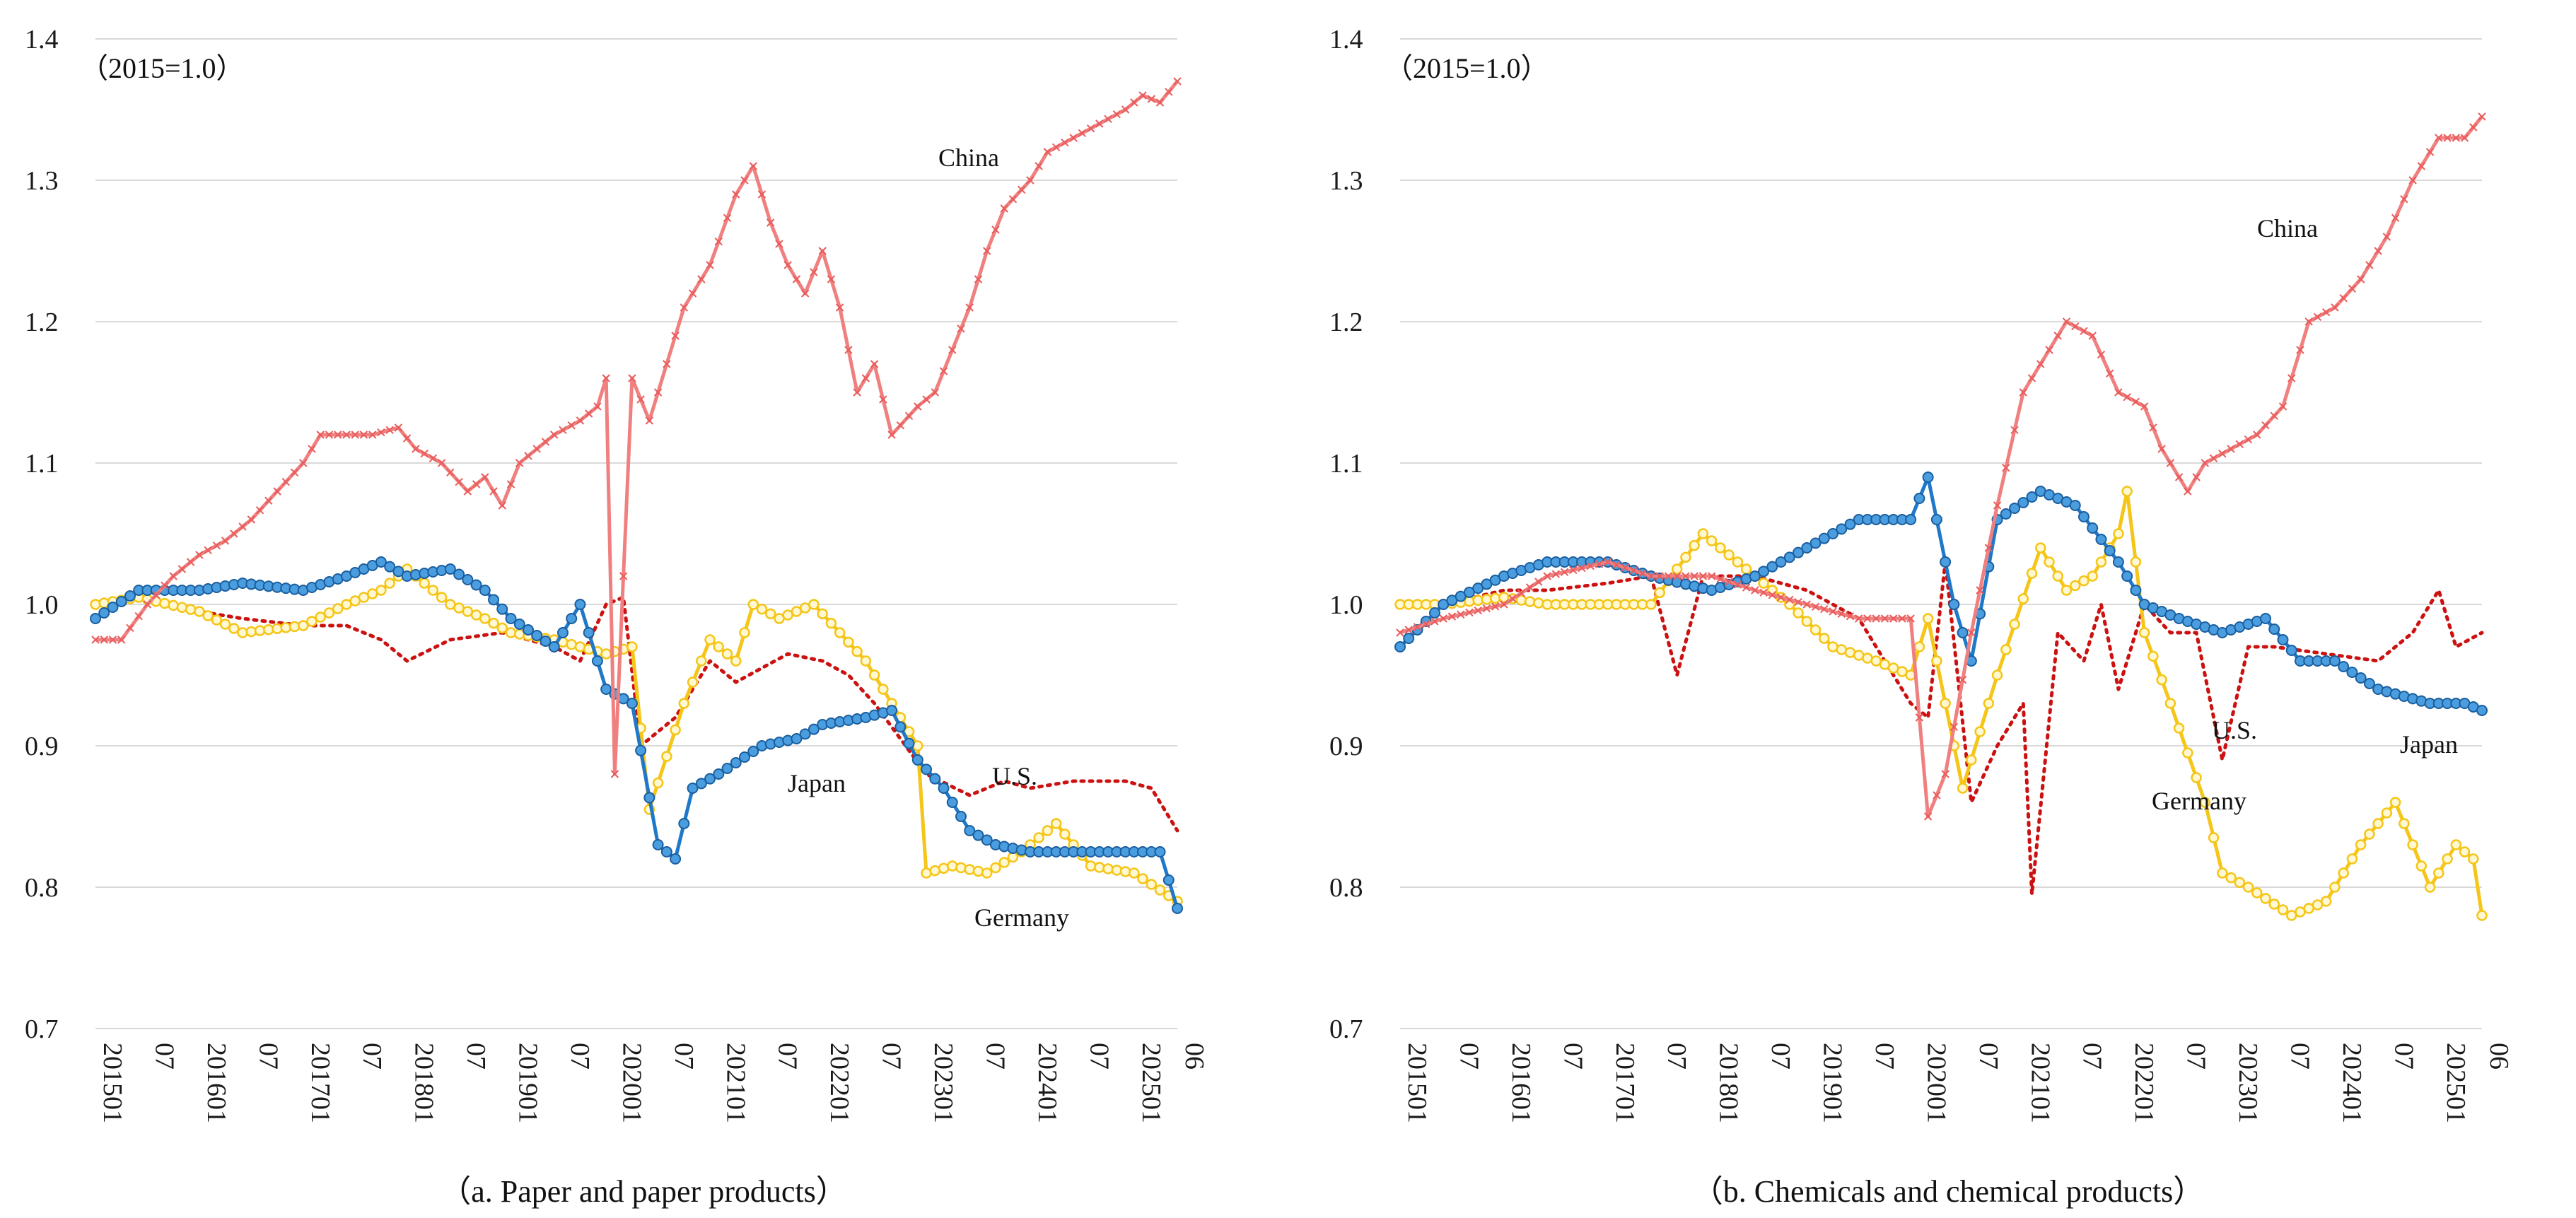 Image resolution: width=2576 pixels, height=1218 pixels. I want to click on x-tick-label: 202101, so click(736, 1083).